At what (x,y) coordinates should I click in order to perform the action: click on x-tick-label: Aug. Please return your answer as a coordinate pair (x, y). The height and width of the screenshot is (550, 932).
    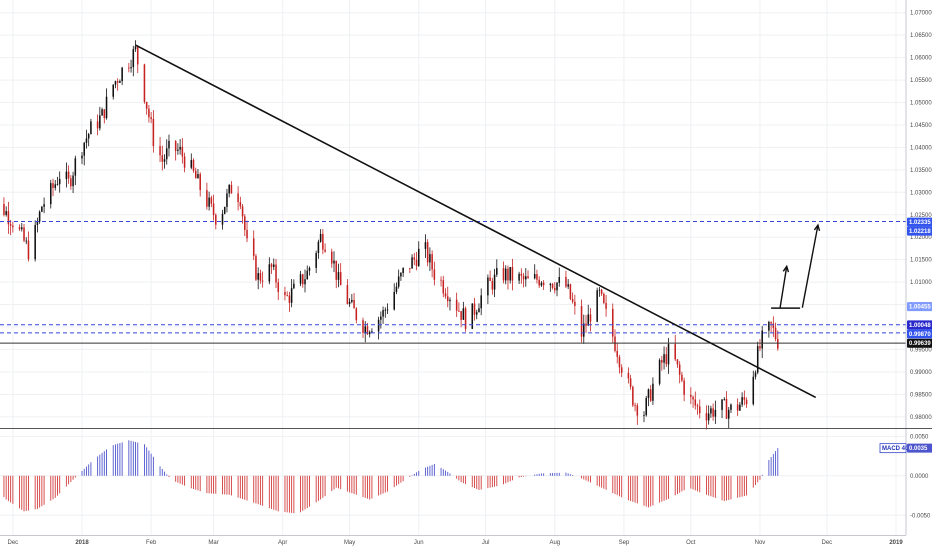
    Looking at the image, I should click on (554, 543).